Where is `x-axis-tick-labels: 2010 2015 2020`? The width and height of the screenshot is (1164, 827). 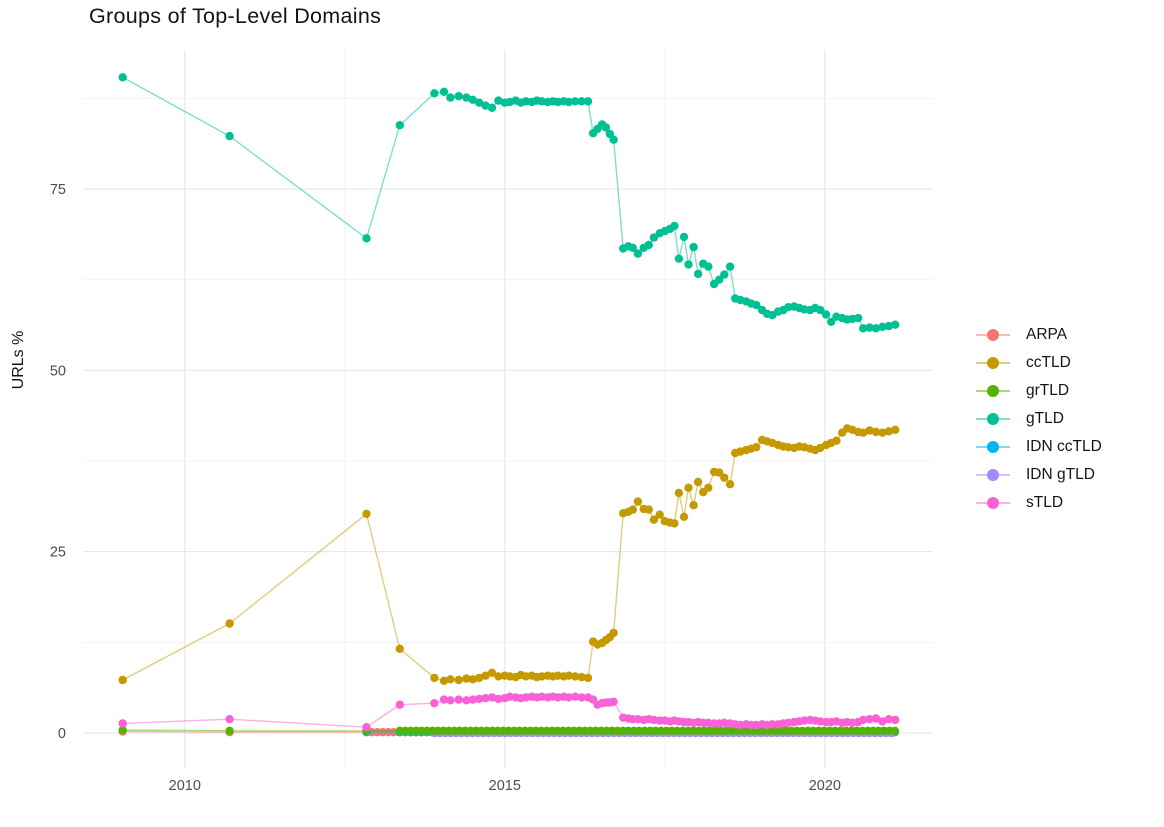
x-axis-tick-labels: 2010 2015 2020 is located at coordinates (505, 786).